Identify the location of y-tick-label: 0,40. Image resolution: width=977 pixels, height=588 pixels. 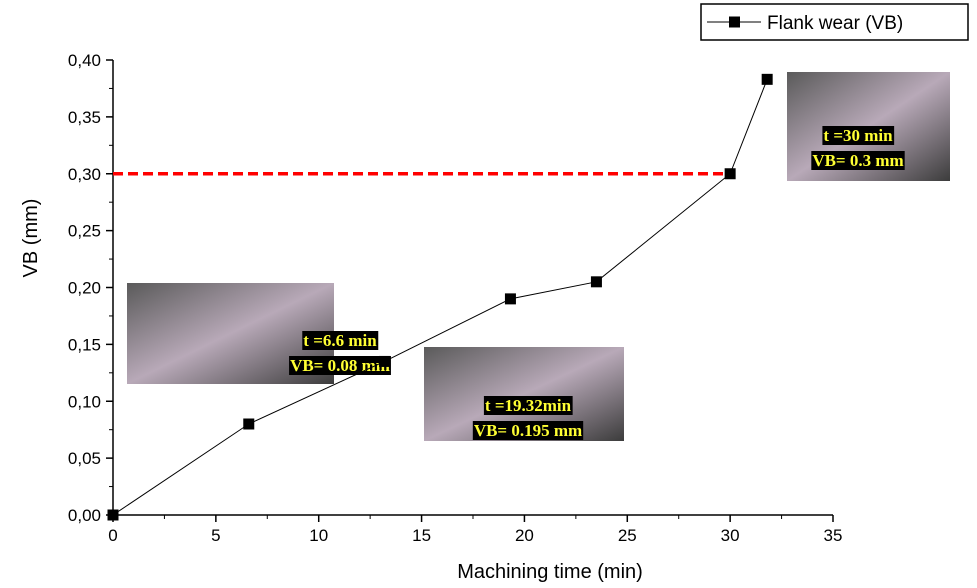
(84, 60).